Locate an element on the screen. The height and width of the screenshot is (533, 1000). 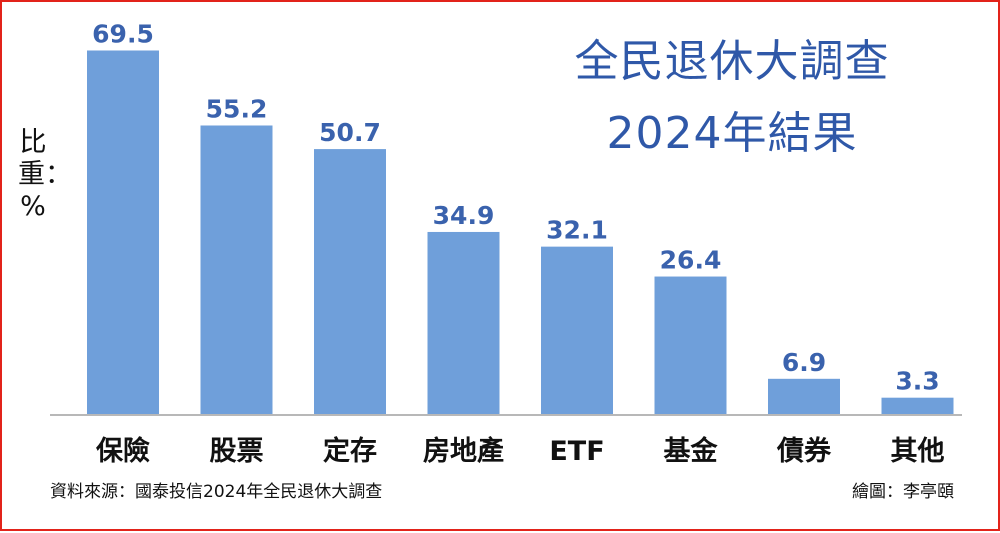
value-label-1: 69.5 is located at coordinates (123, 33).